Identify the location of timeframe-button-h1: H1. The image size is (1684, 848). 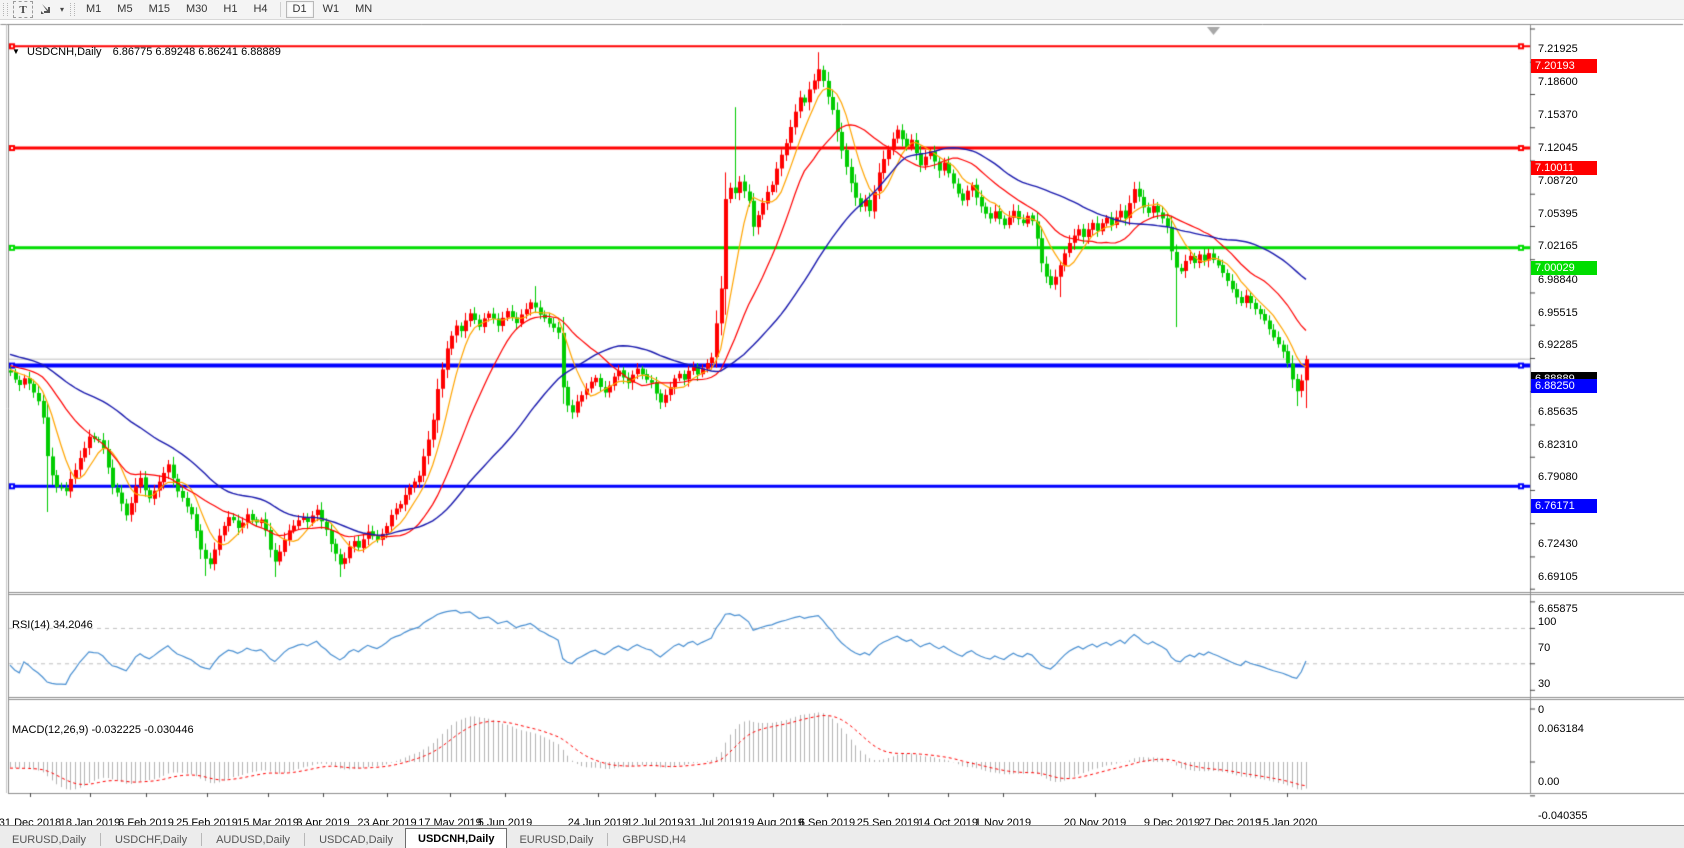
(230, 9).